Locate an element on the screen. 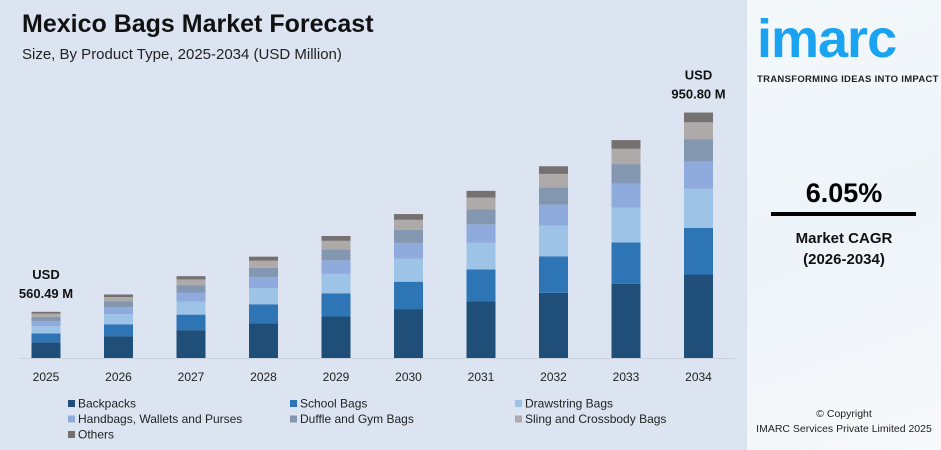 This screenshot has height=450, width=941. total-annotation-line2: 560.49 M is located at coordinates (46, 293).